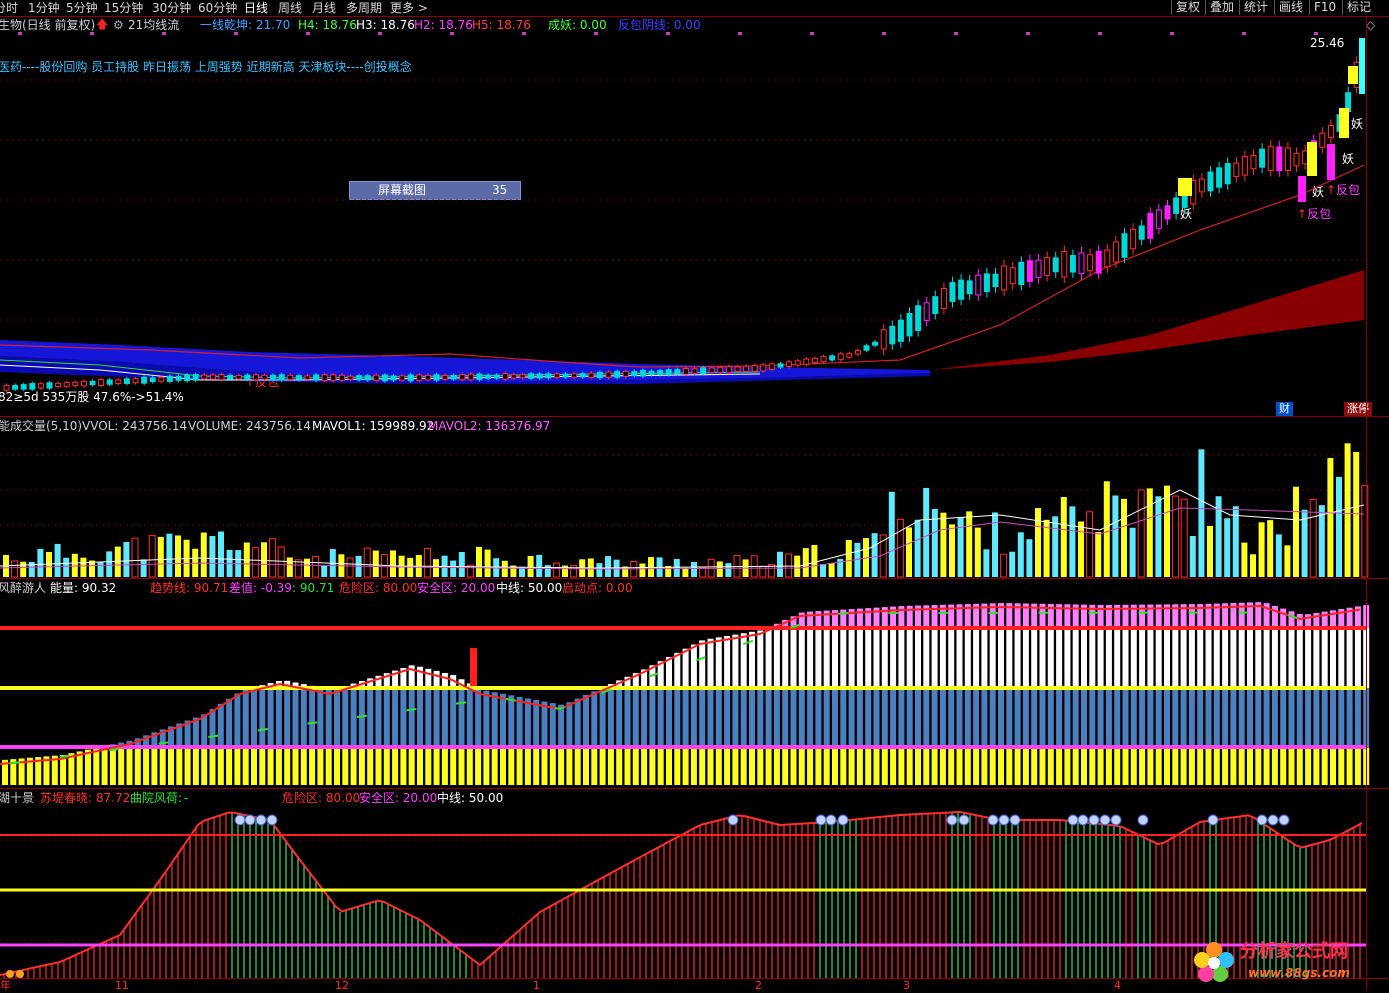  What do you see at coordinates (694, 16) in the screenshot?
I see `divider` at bounding box center [694, 16].